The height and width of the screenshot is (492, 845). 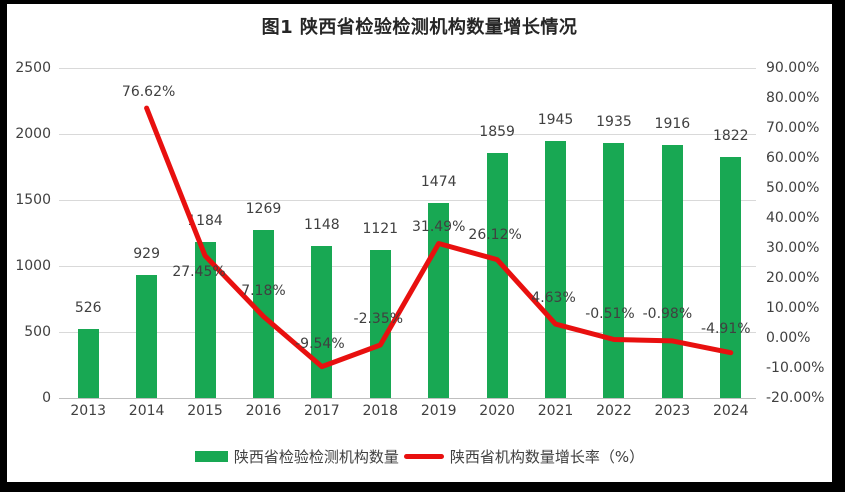 What do you see at coordinates (46, 398) in the screenshot?
I see `left-axis-tick: 0` at bounding box center [46, 398].